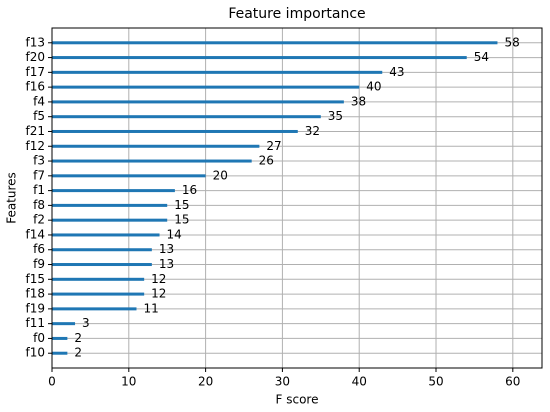 This screenshot has height=412, width=550. I want to click on value-label: 11, so click(150, 308).